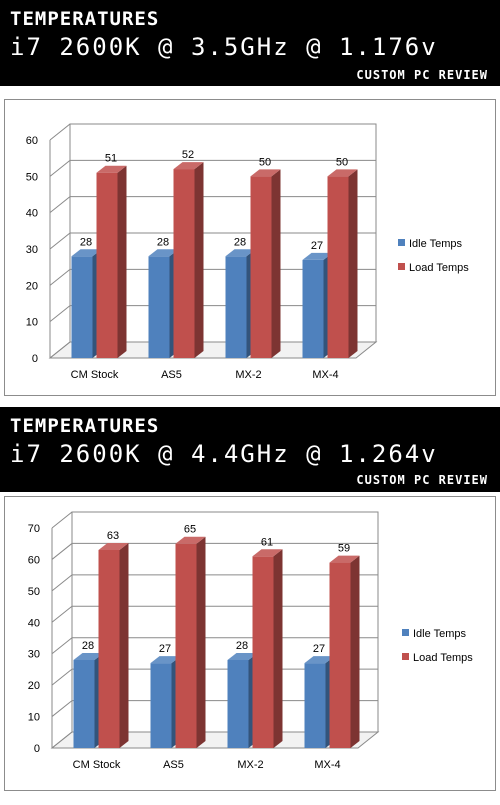 The width and height of the screenshot is (500, 805). What do you see at coordinates (32, 177) in the screenshot?
I see `y-tick-label: 50` at bounding box center [32, 177].